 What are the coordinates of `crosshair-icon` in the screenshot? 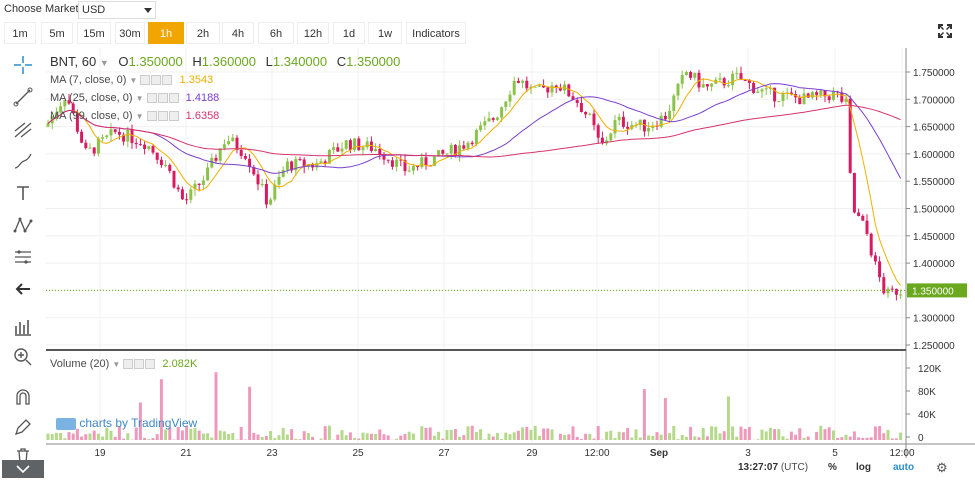 It's located at (23, 65).